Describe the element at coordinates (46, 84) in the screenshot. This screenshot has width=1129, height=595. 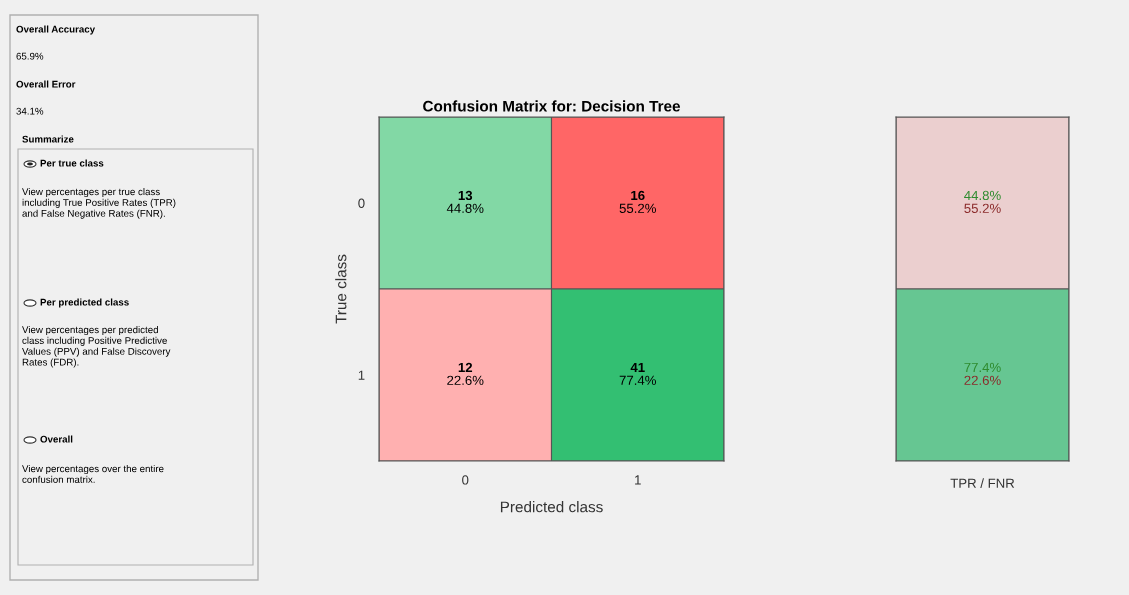
I see `text: Overall Error` at that location.